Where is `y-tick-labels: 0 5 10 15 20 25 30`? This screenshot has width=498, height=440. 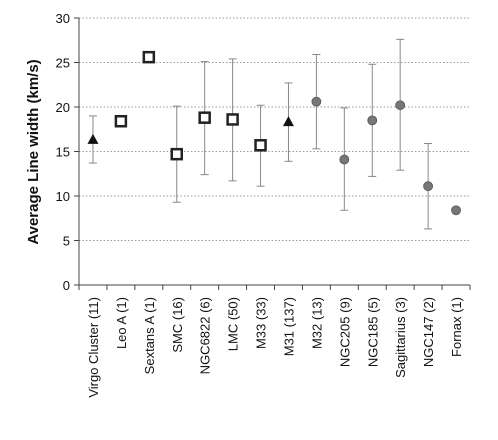 y-tick-labels: 0 5 10 15 20 25 30 is located at coordinates (63, 152).